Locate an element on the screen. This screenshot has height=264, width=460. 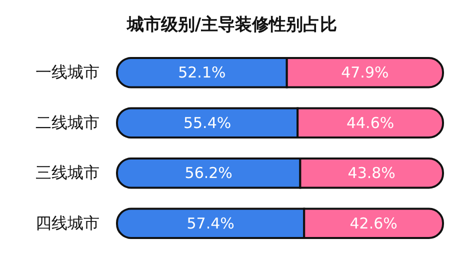
y-tick-label: 一线城市 is located at coordinates (68, 72).